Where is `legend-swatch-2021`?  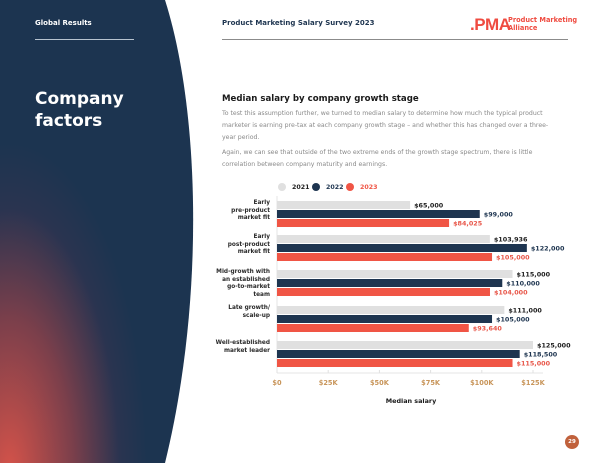
legend-swatch-2021 is located at coordinates (282, 187).